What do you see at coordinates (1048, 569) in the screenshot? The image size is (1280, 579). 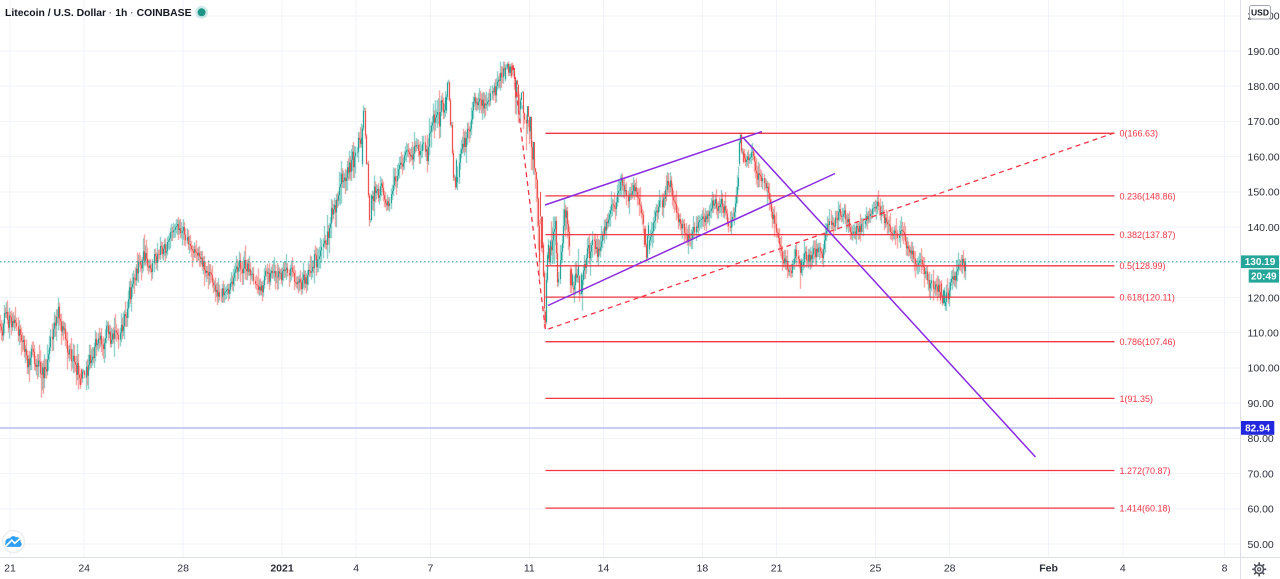 I see `svg-text: Feb` at bounding box center [1048, 569].